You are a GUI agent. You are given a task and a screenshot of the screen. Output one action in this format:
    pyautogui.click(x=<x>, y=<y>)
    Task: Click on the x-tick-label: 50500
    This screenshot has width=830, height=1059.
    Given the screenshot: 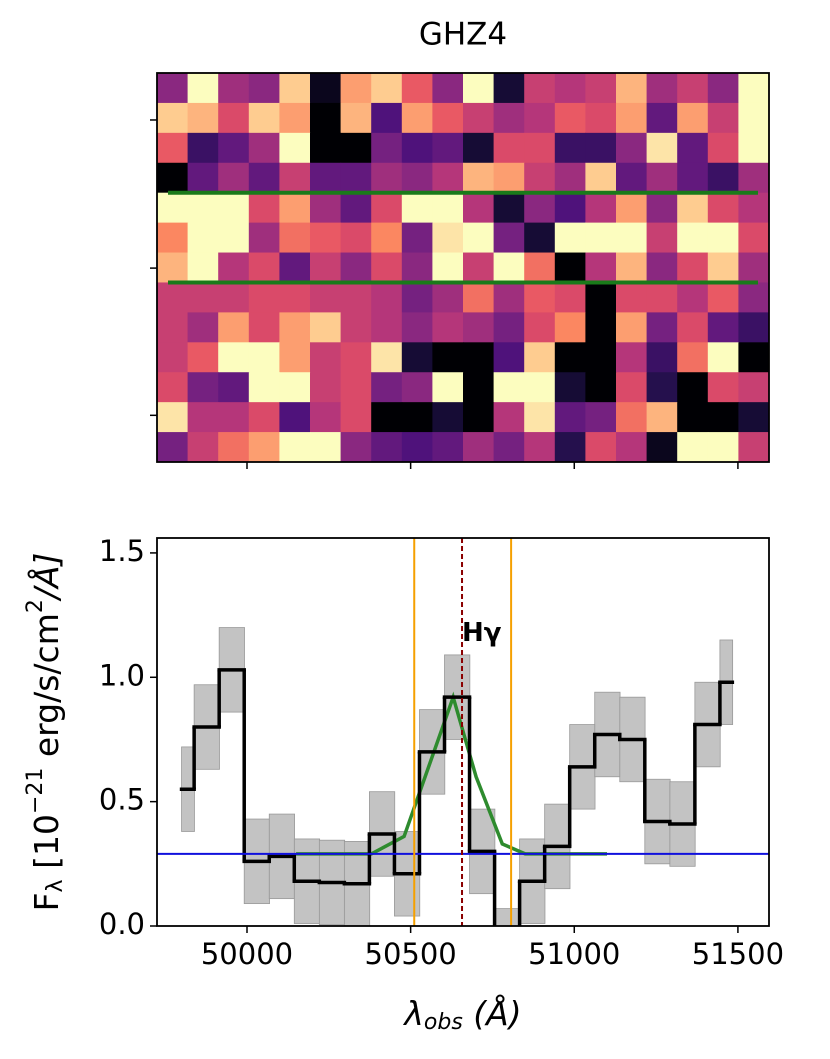 What is the action you would take?
    pyautogui.click(x=411, y=954)
    